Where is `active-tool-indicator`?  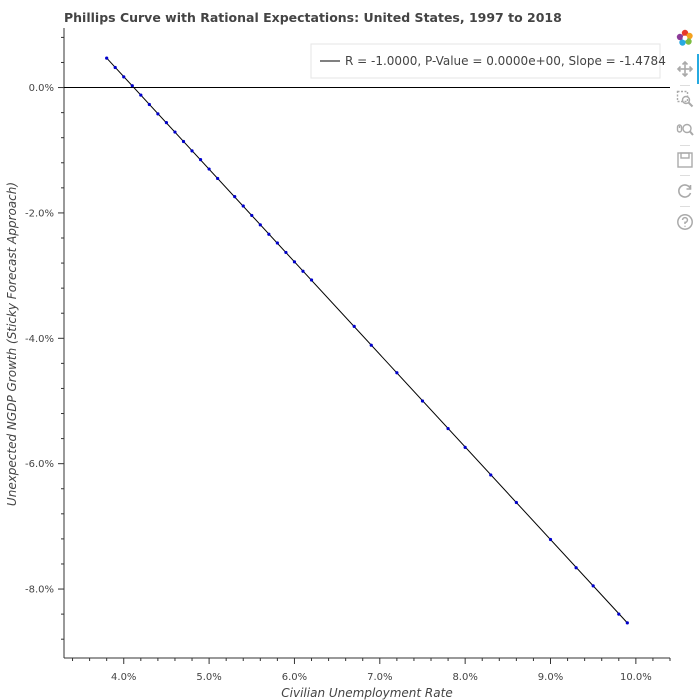
active-tool-indicator is located at coordinates (698, 69).